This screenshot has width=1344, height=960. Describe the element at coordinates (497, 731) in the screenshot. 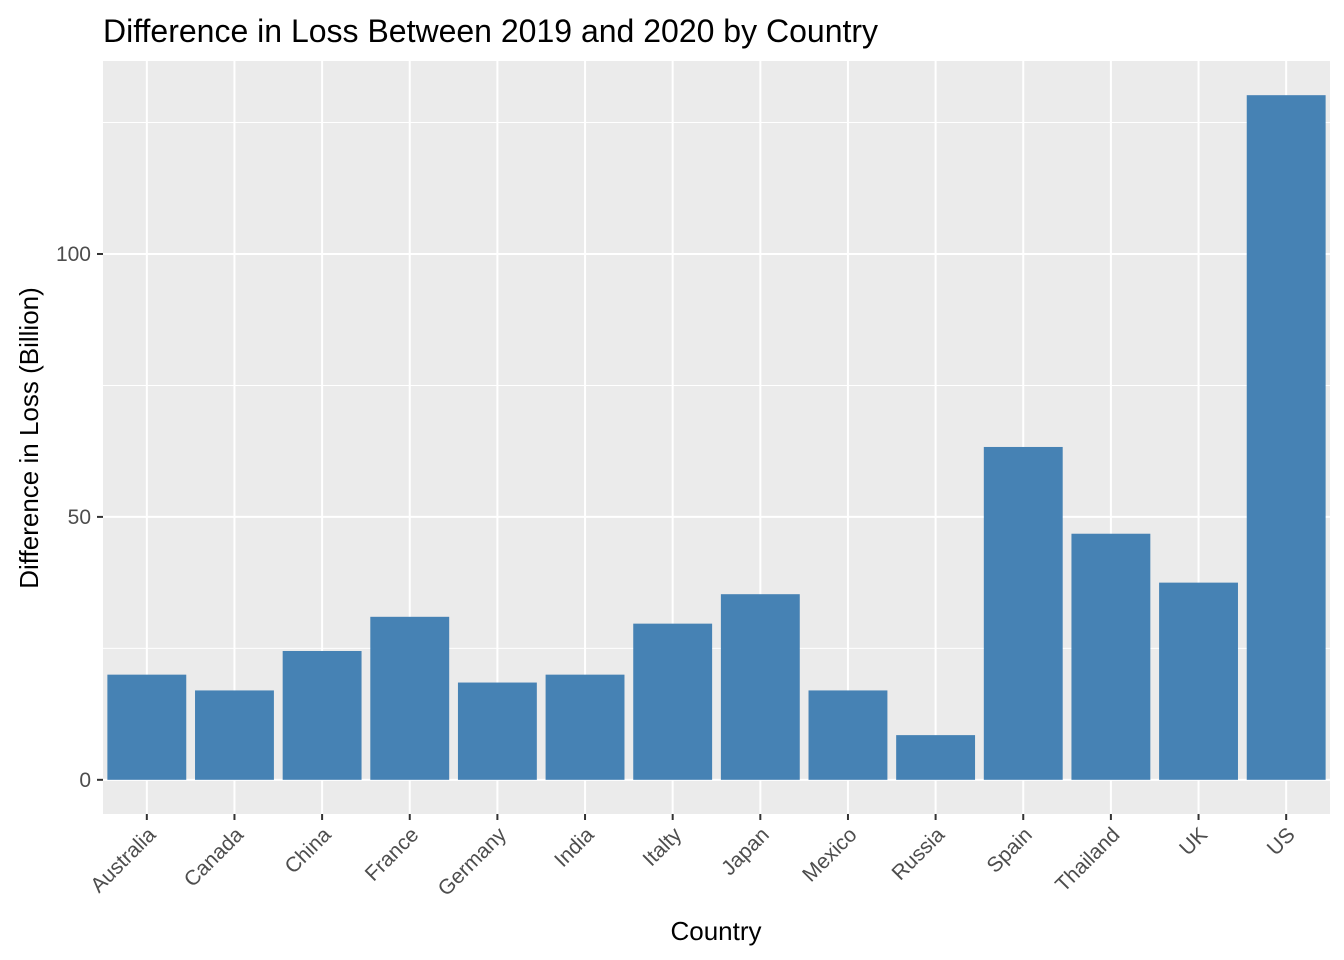

I see `bar-germany` at that location.